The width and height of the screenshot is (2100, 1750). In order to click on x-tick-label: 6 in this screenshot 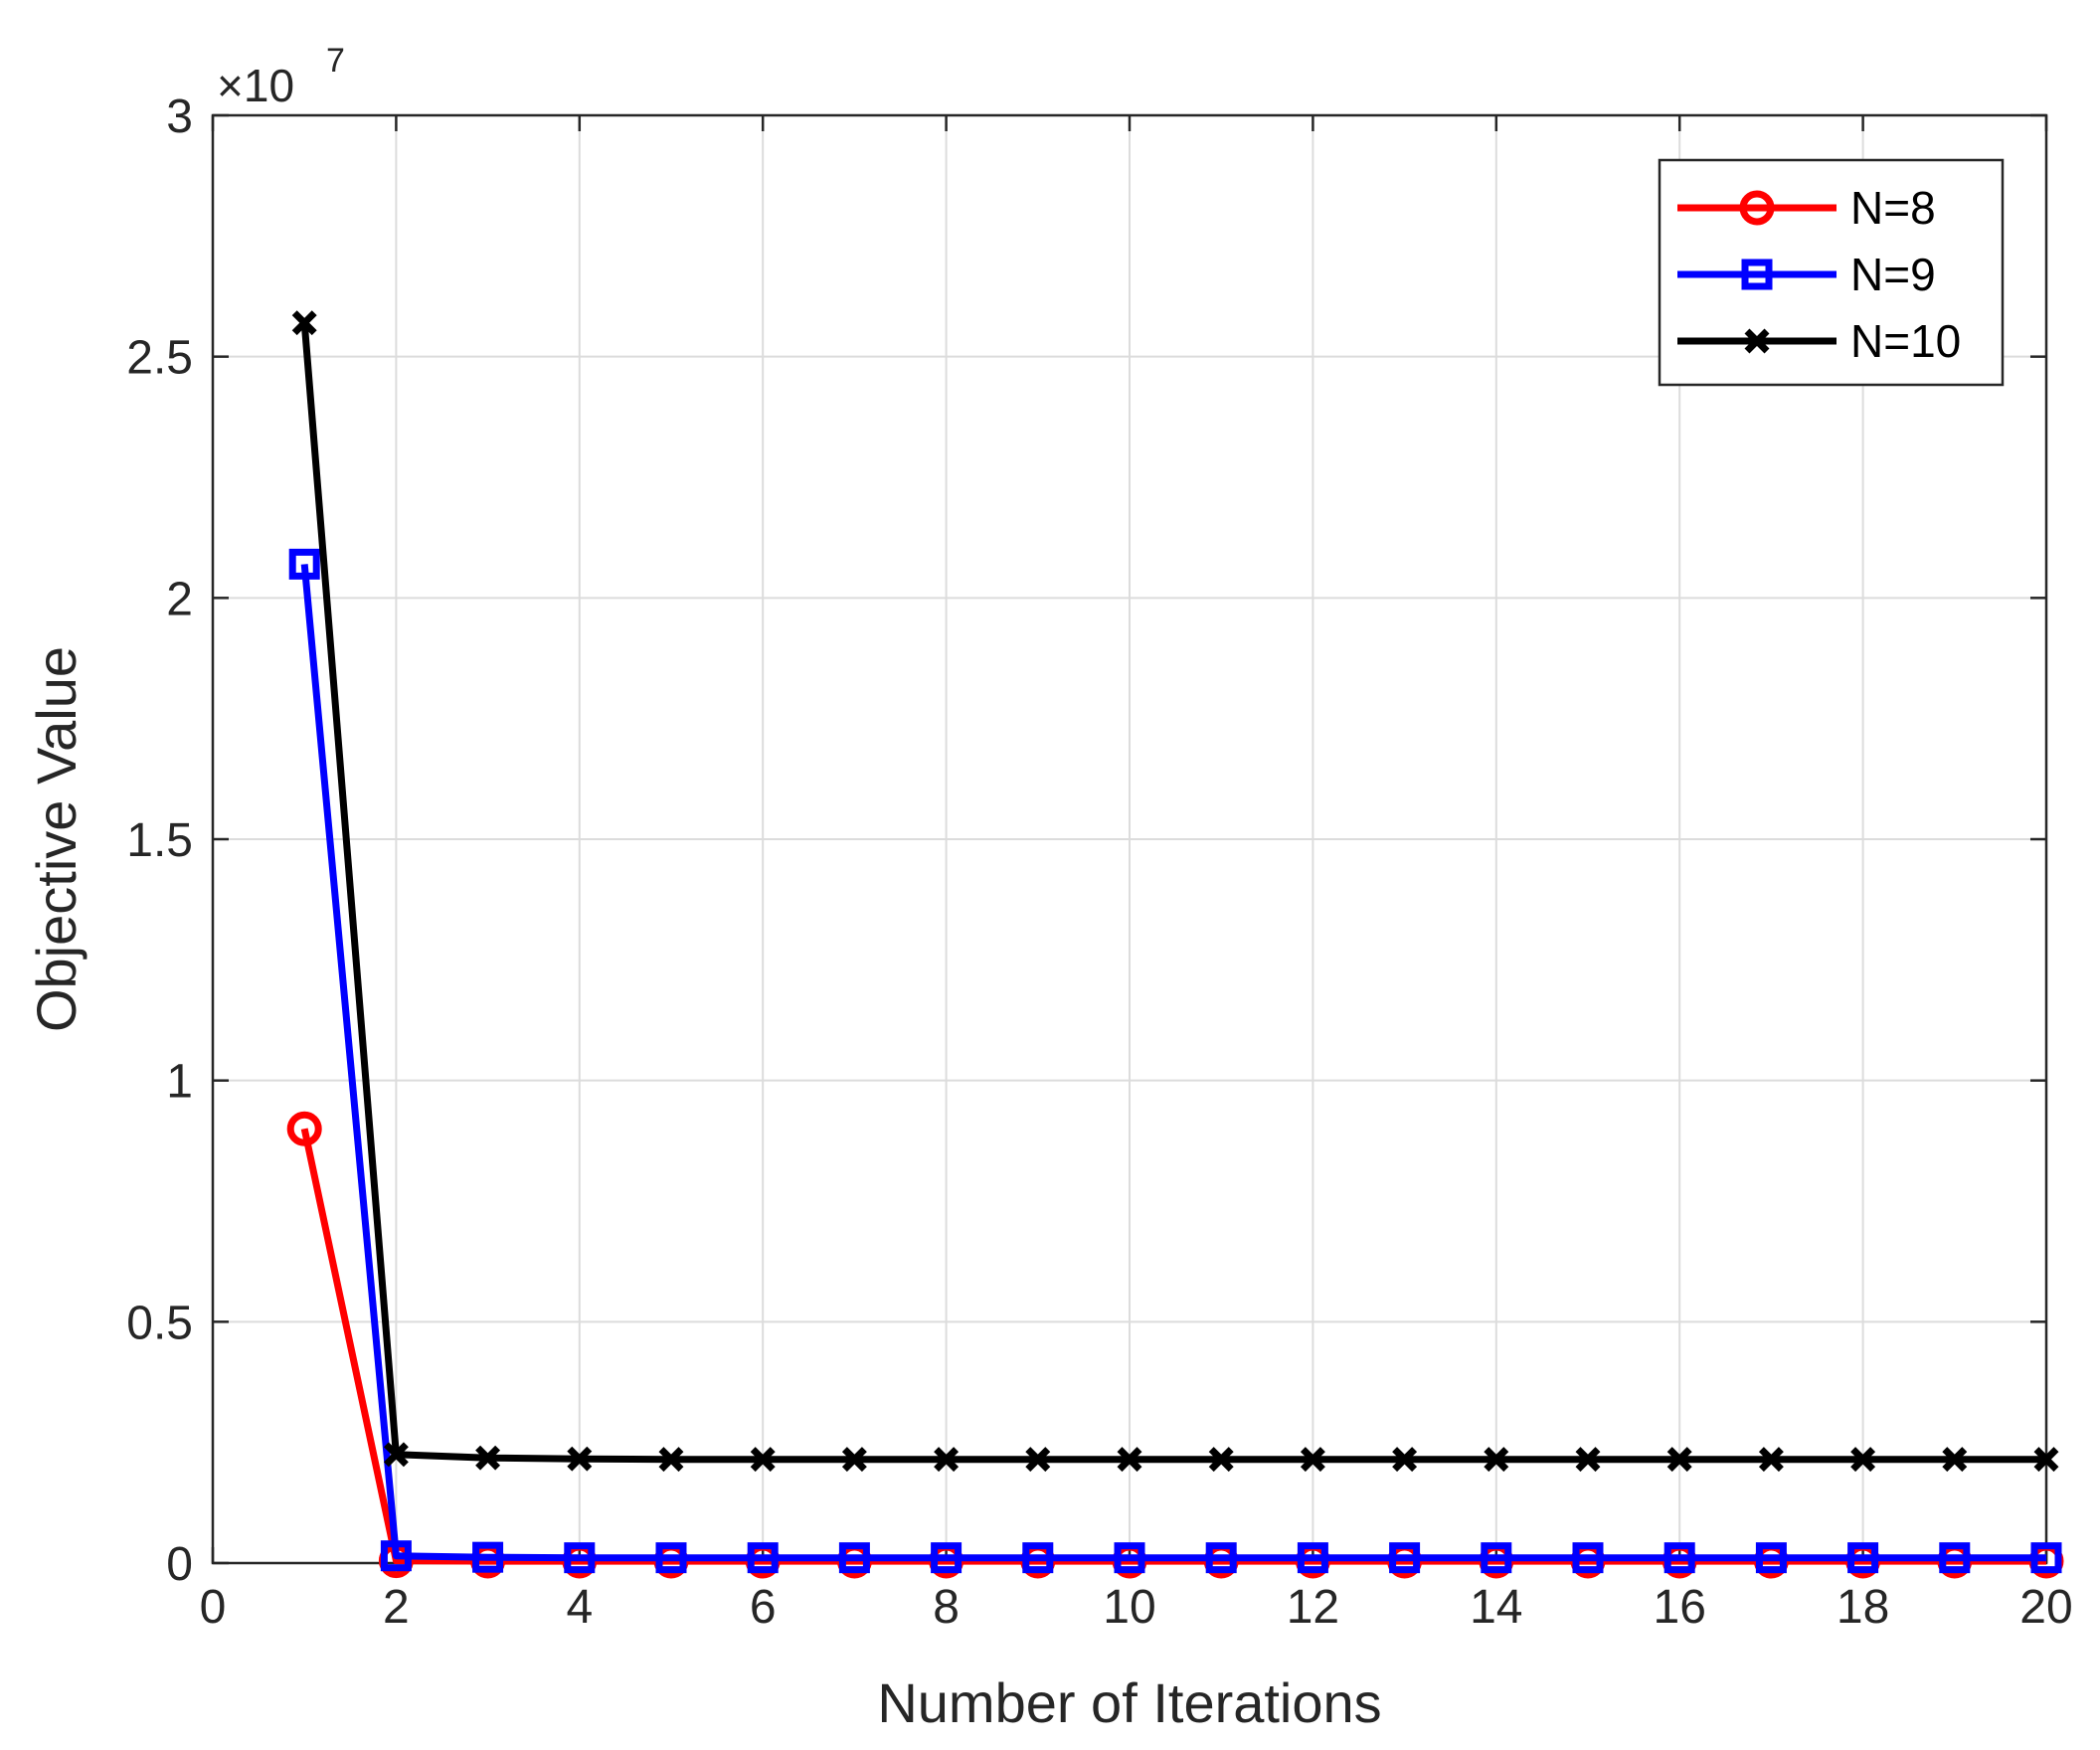, I will do `click(764, 1607)`.